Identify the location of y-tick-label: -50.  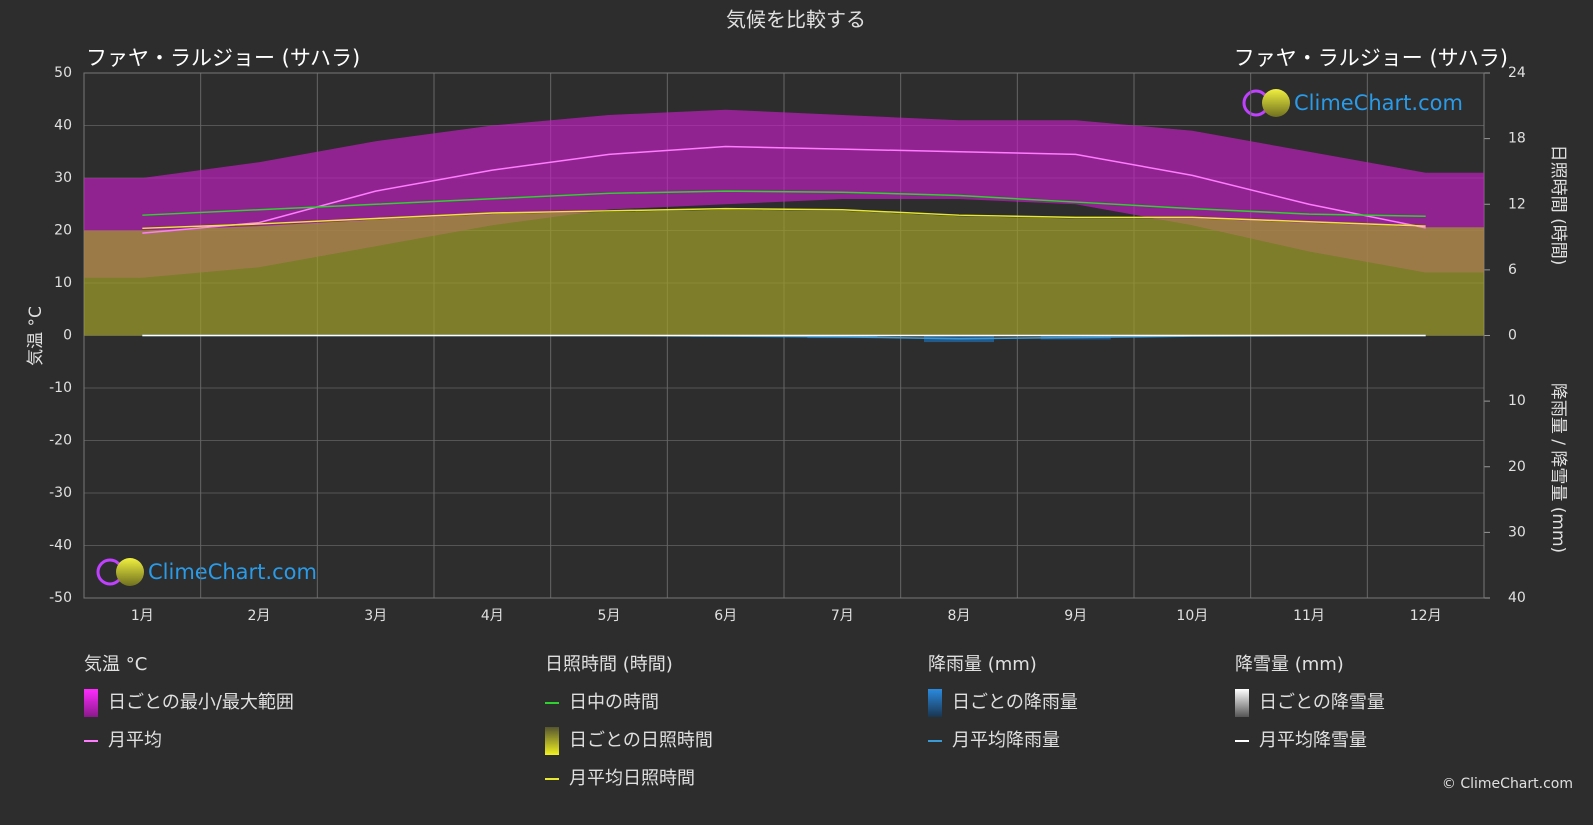
(60, 598).